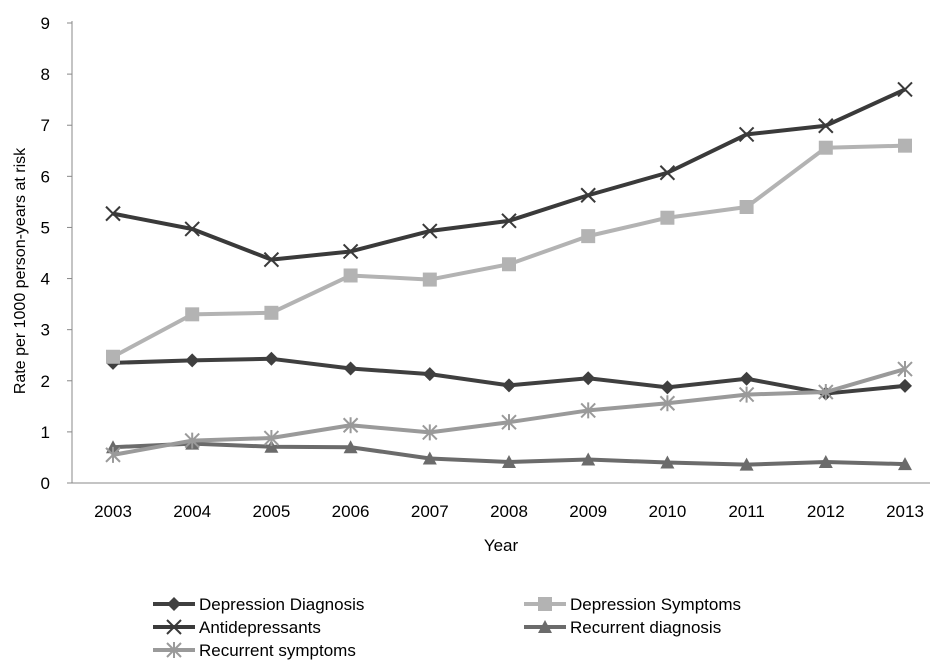 The height and width of the screenshot is (661, 933). I want to click on x-tick-label: 2008, so click(509, 511).